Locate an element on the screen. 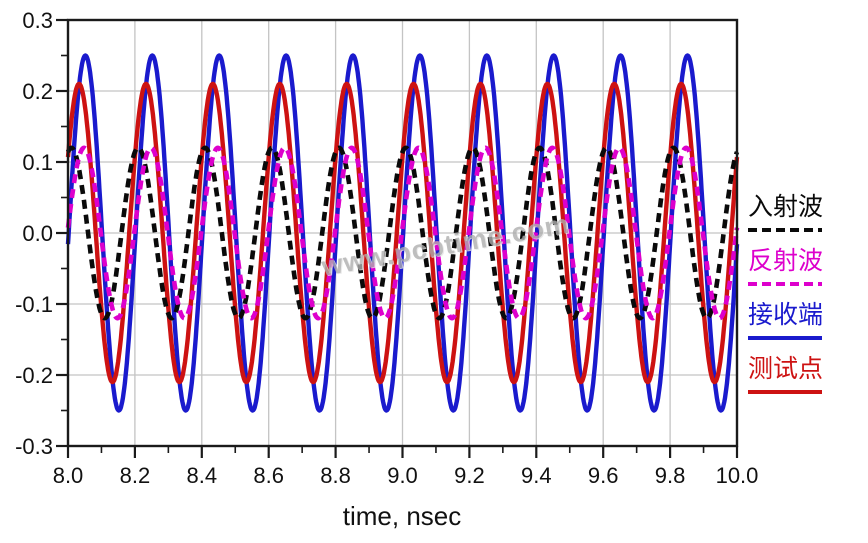 This screenshot has width=868, height=543. tick-label: 8.6 is located at coordinates (268, 475).